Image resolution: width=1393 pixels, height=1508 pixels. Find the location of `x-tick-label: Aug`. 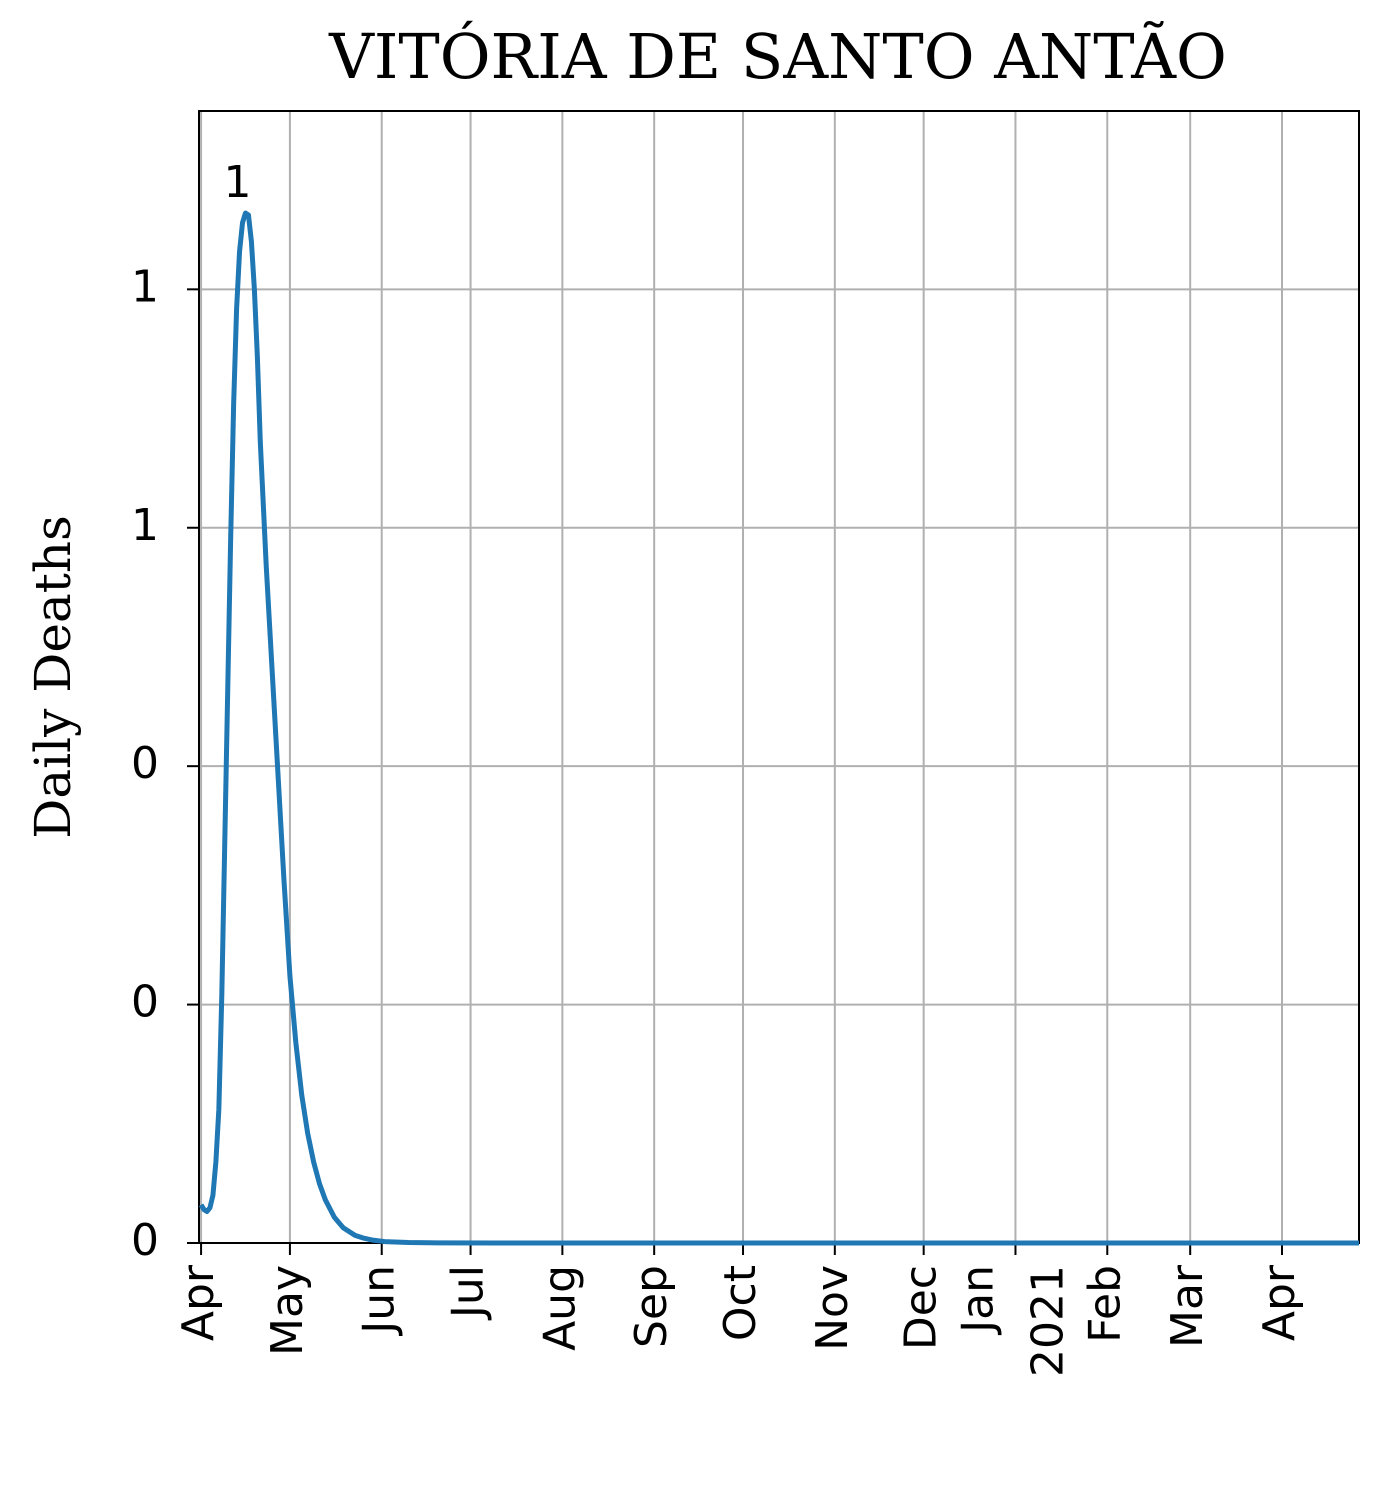

x-tick-label: Aug is located at coordinates (559, 1308).